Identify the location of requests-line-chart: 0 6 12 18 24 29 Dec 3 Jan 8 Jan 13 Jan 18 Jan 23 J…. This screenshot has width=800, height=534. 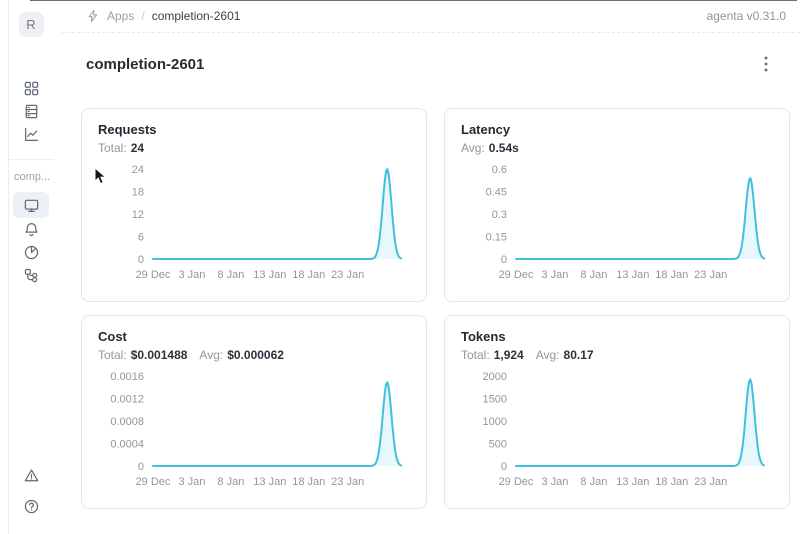
(254, 223).